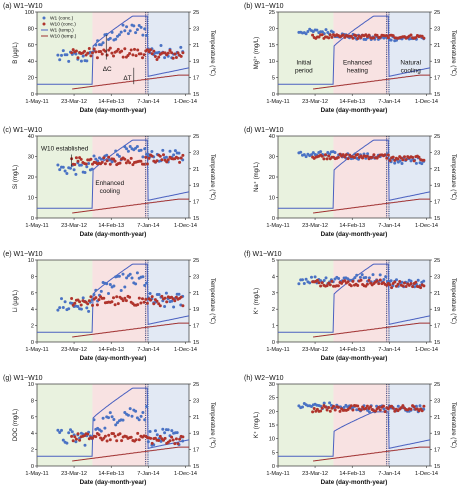 The image size is (474, 494). Describe the element at coordinates (453, 301) in the screenshot. I see `y2-axis-label: Temperature (℃)` at that location.